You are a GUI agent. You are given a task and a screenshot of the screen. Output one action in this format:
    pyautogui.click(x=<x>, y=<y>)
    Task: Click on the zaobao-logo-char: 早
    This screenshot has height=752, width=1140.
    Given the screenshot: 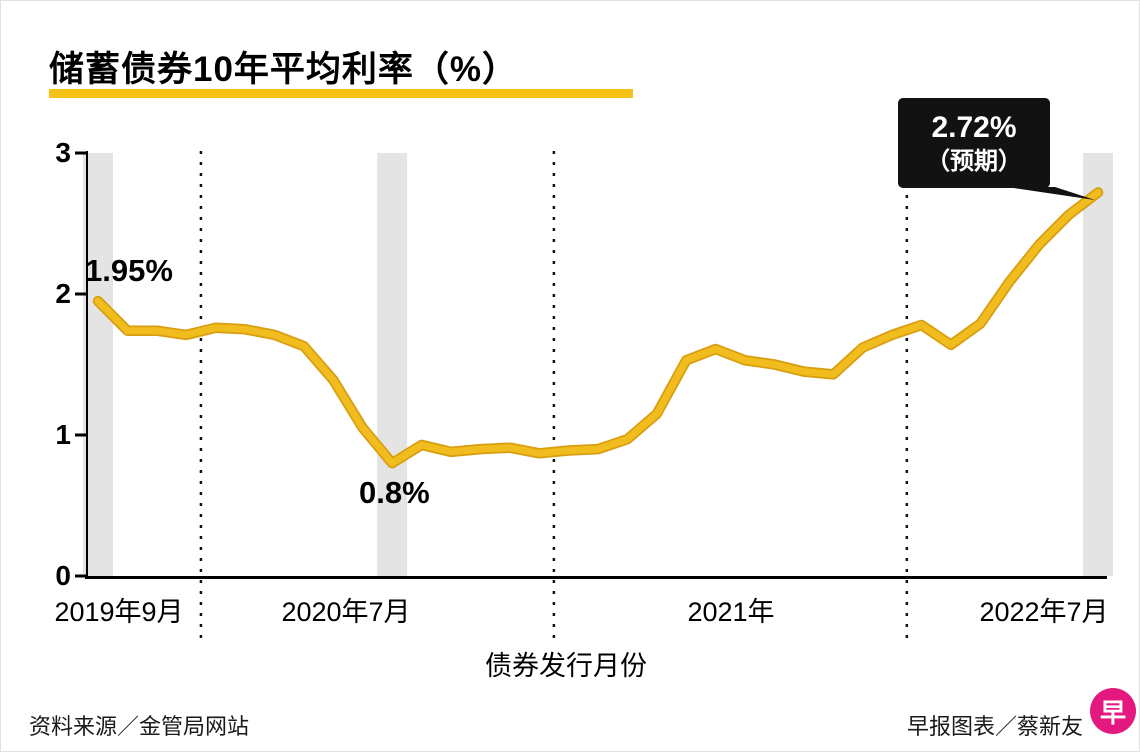 What is the action you would take?
    pyautogui.click(x=1112, y=712)
    